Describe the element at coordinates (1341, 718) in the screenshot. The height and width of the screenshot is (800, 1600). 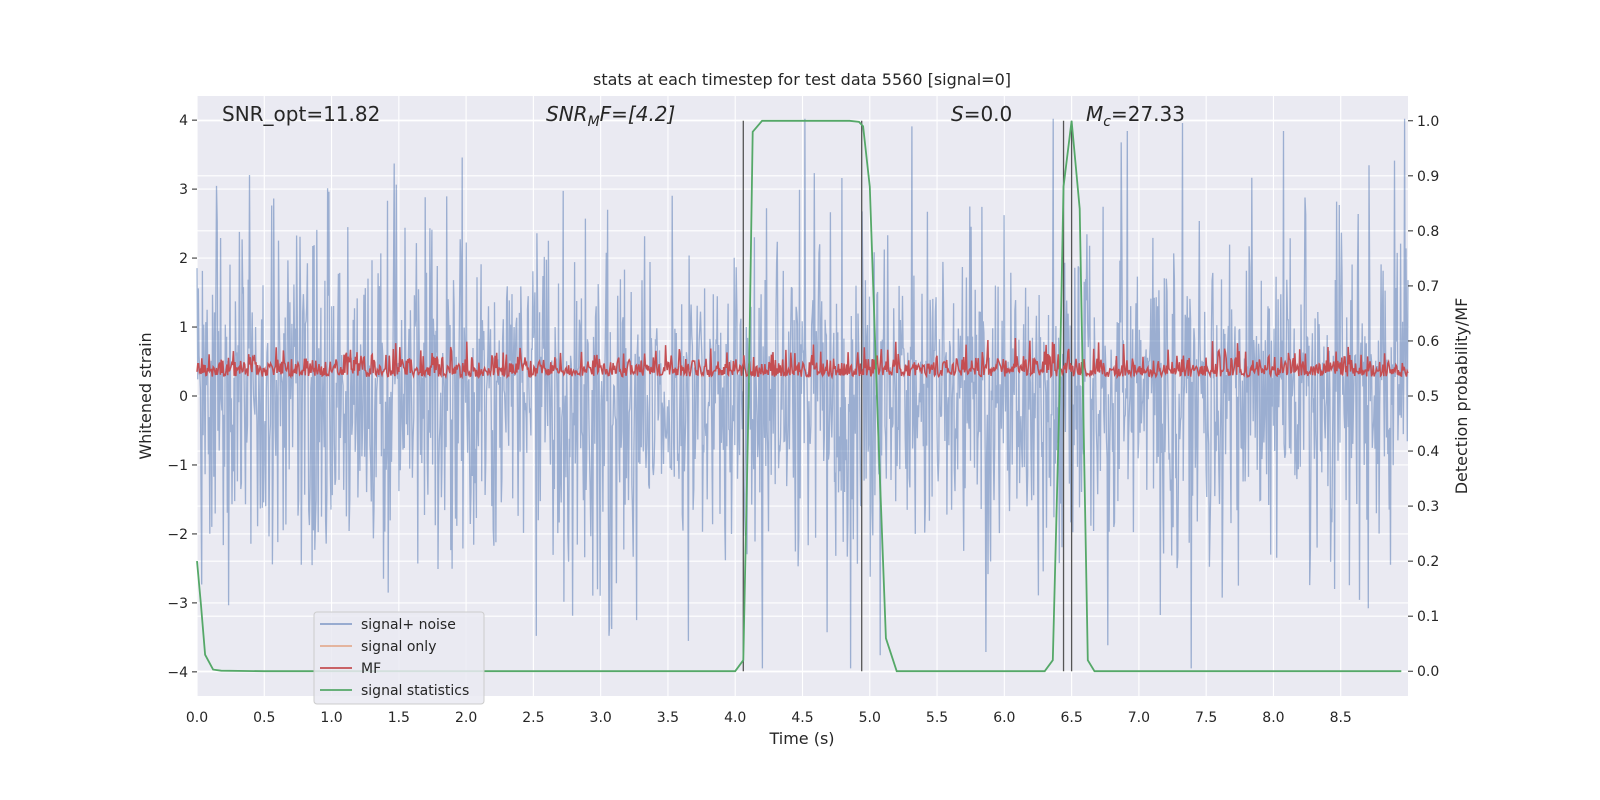
I see `x-tick-label: 8.5` at that location.